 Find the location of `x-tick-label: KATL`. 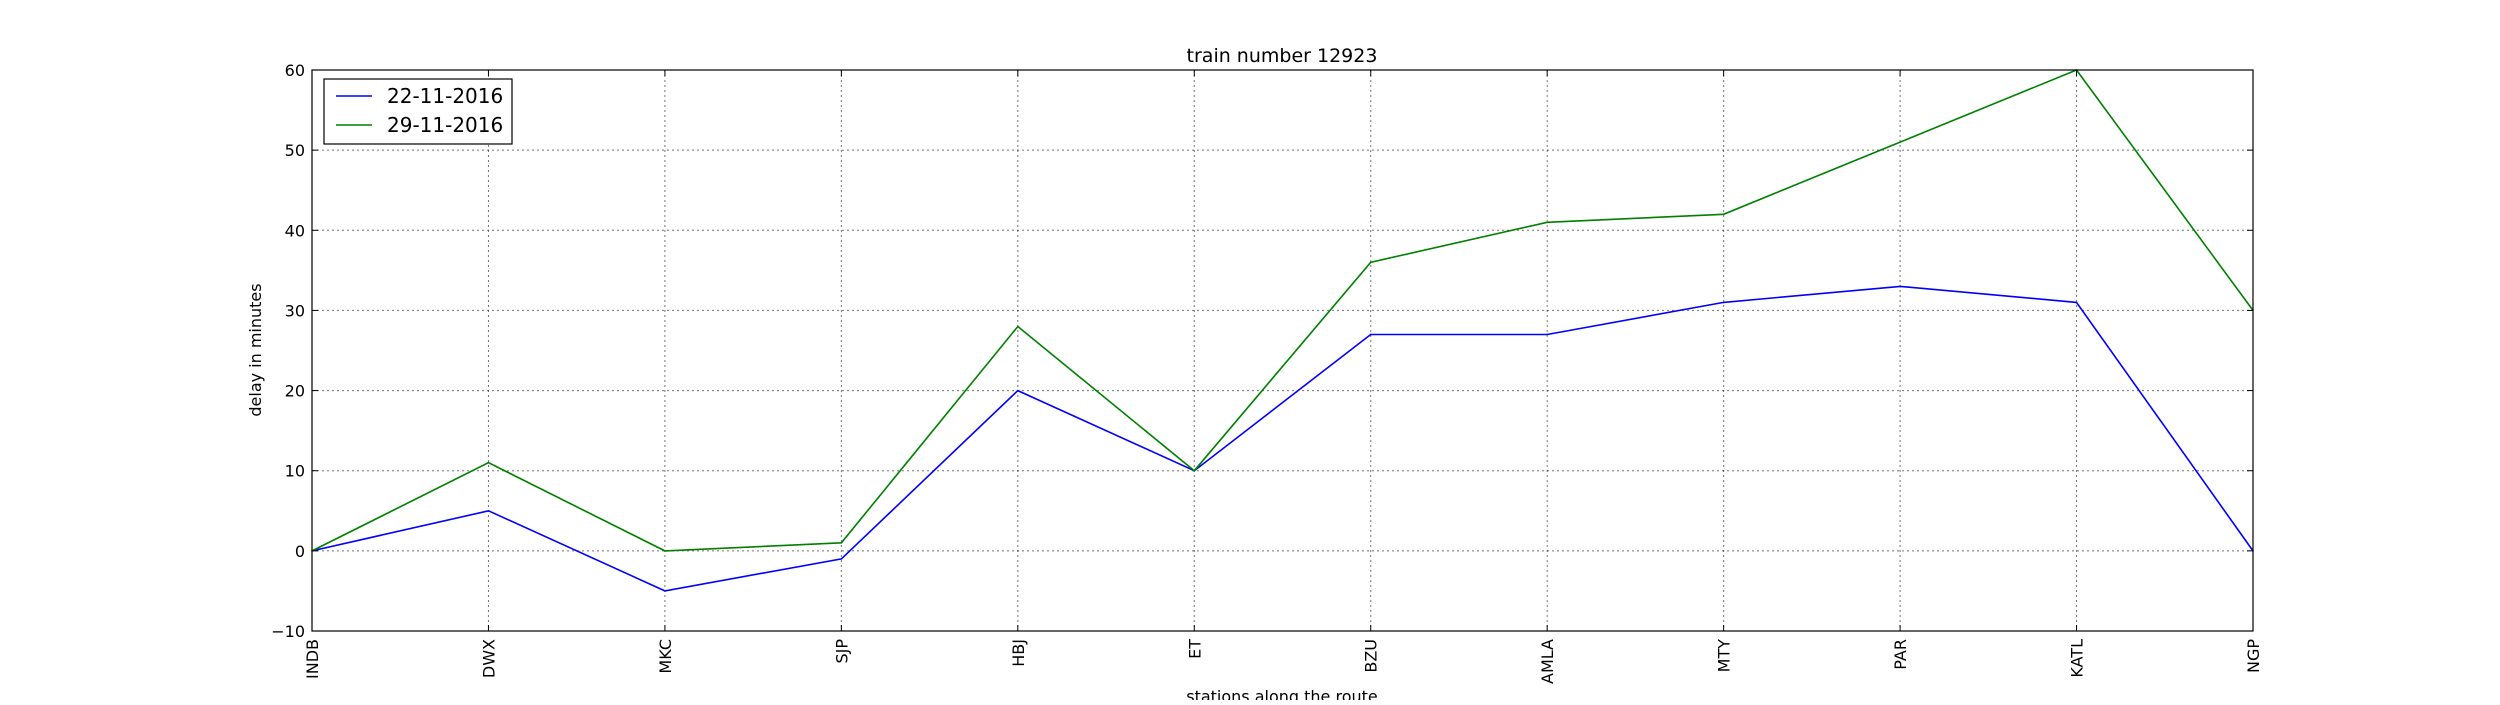

x-tick-label: KATL is located at coordinates (2077, 658).